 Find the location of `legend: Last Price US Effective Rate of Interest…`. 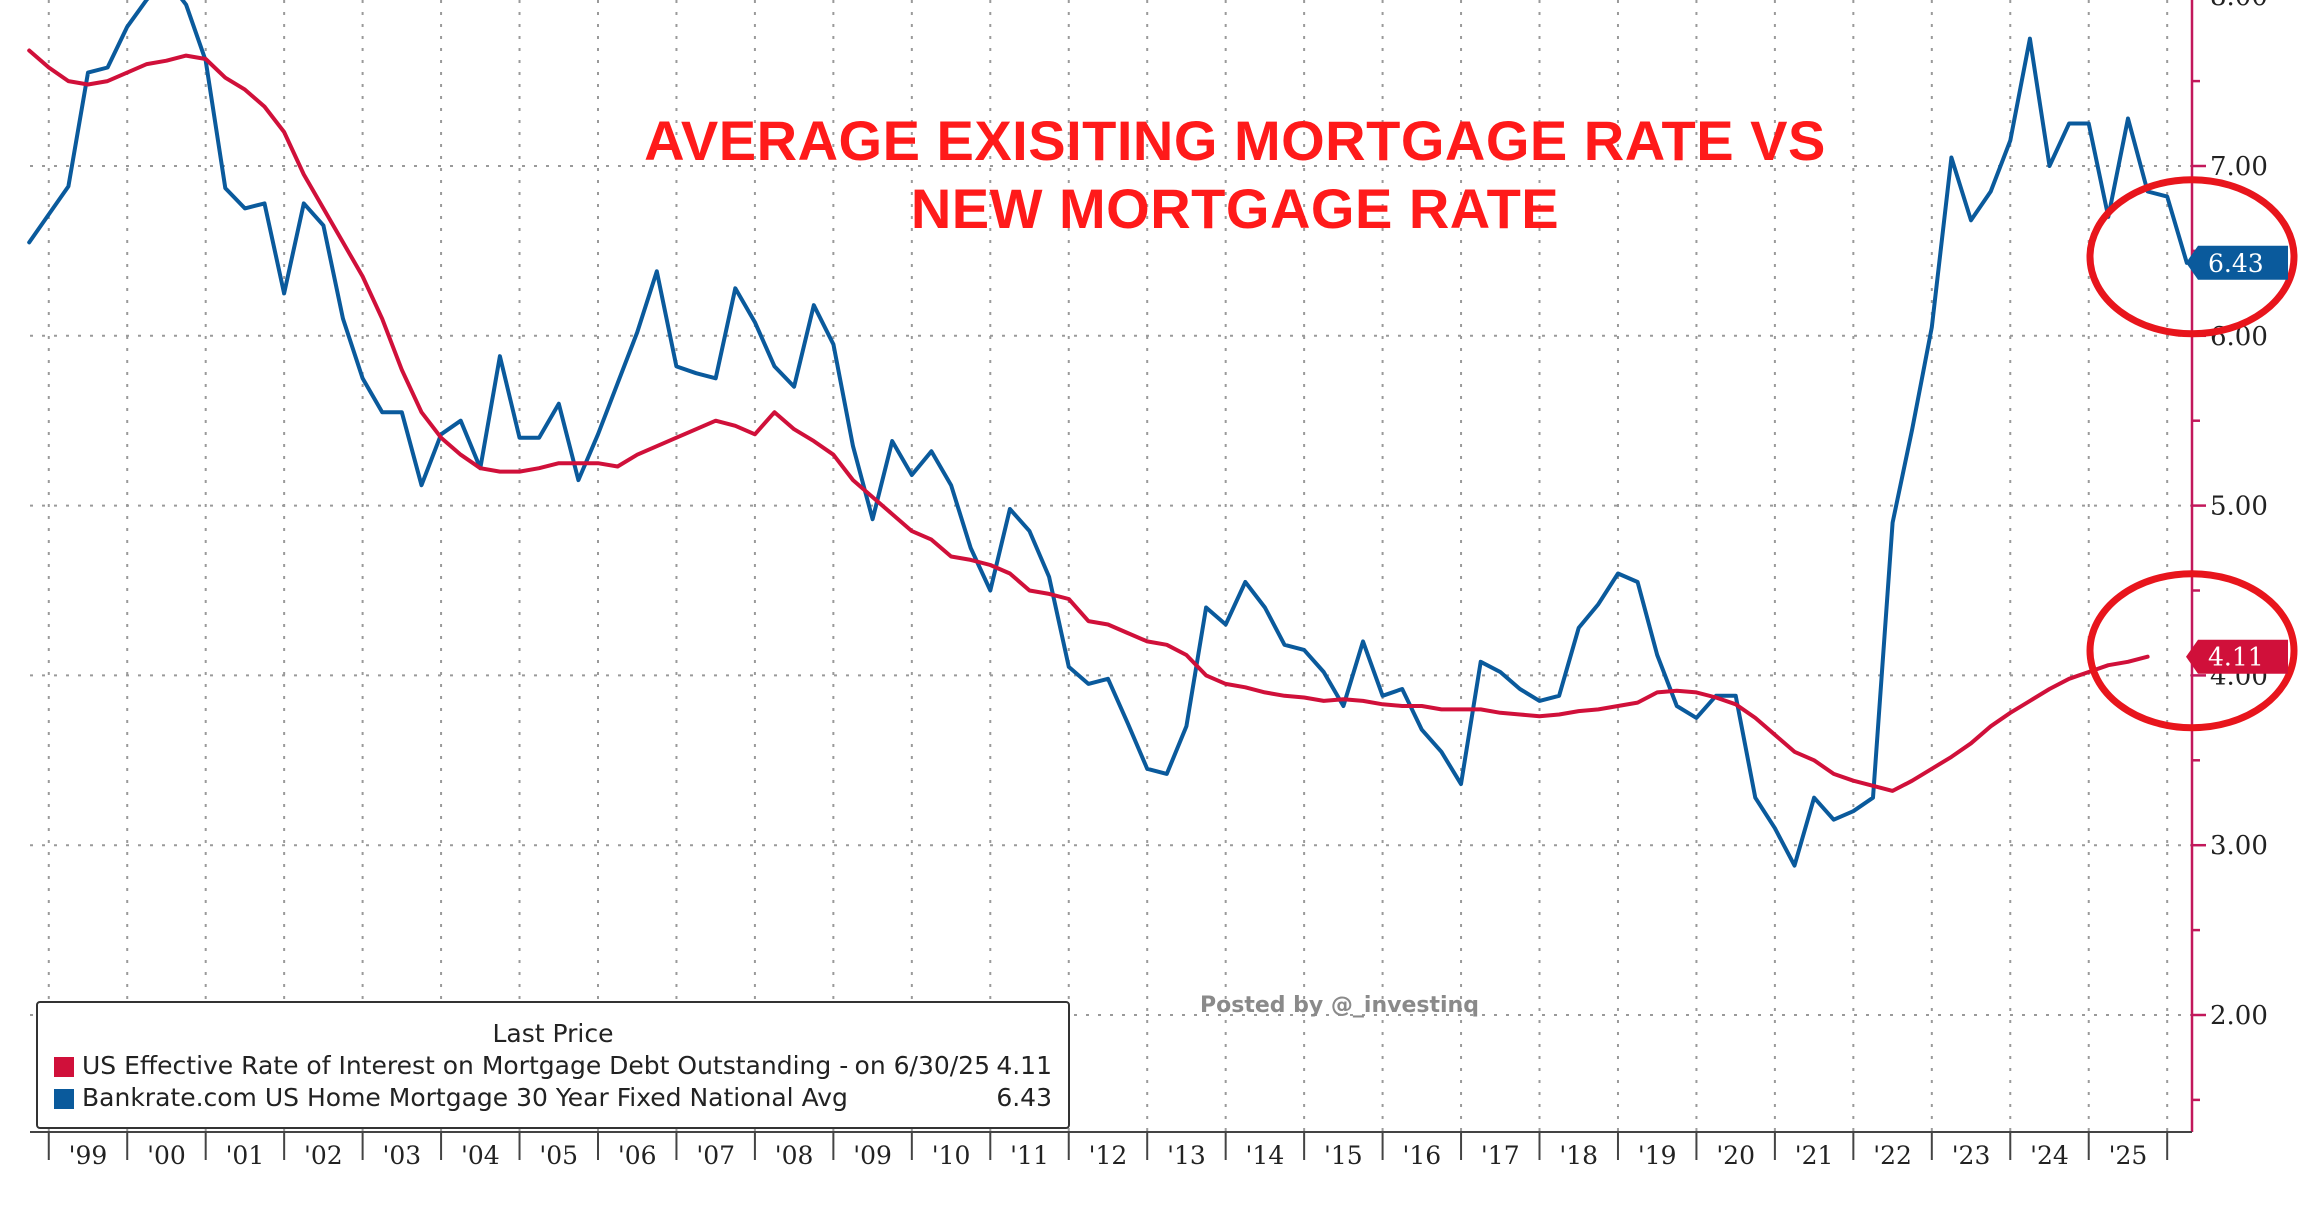

legend: Last Price US Effective Rate of Interest… is located at coordinates (553, 1065).